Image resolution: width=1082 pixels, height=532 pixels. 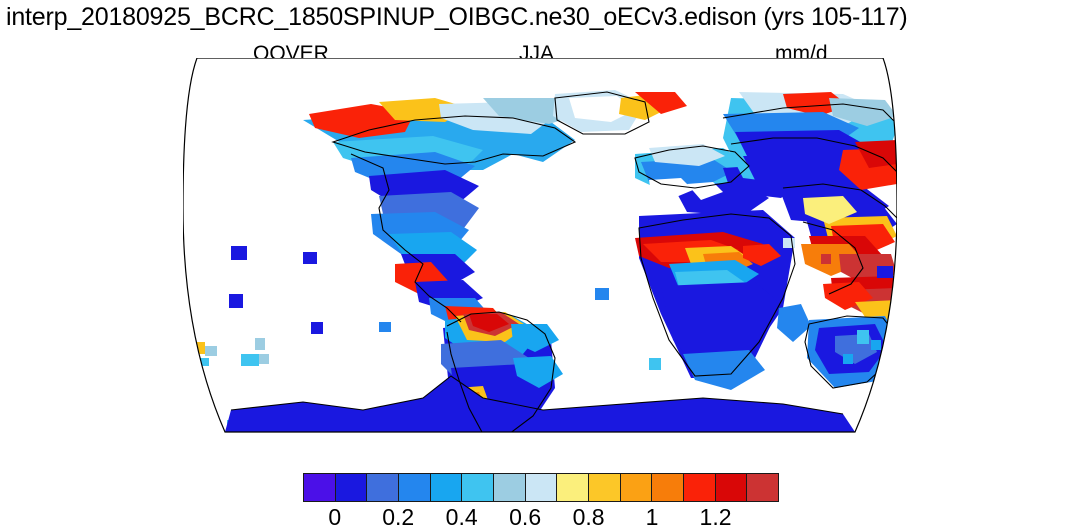 I want to click on colorbar-tick-labels: 0 0.2 0.4 0.6 0.8 1 1.2, so click(x=541, y=517).